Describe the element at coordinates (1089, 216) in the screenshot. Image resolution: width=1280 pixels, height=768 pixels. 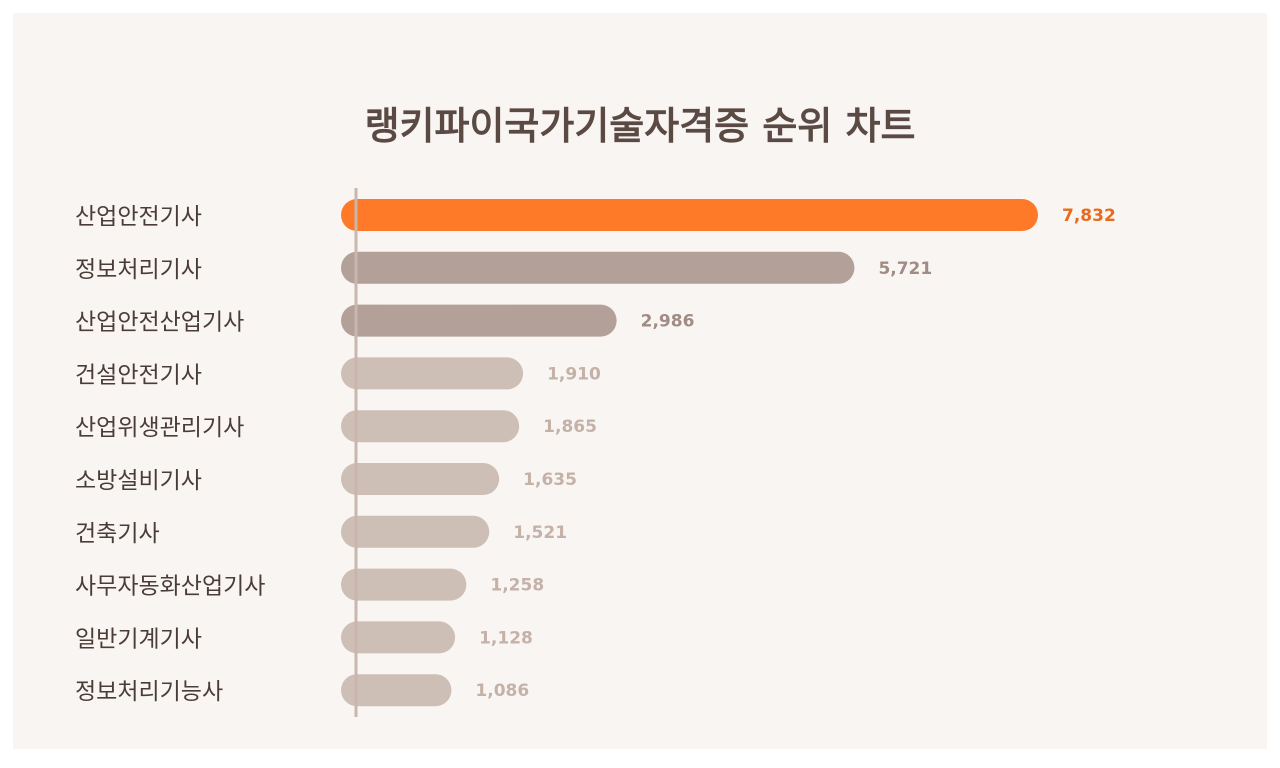
I see `value-label-1: 7,832` at that location.